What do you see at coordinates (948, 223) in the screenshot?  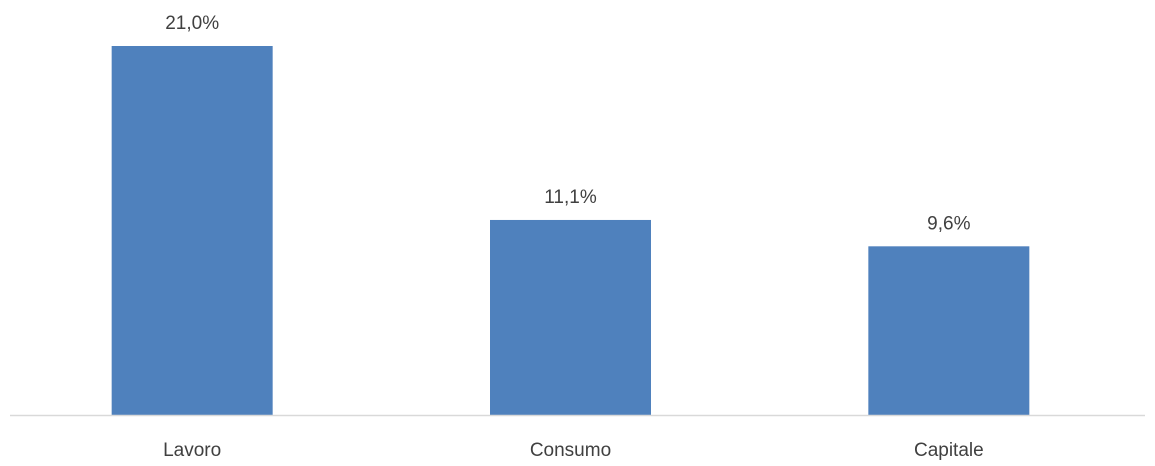 I see `data-label-capitale: 9,6%` at bounding box center [948, 223].